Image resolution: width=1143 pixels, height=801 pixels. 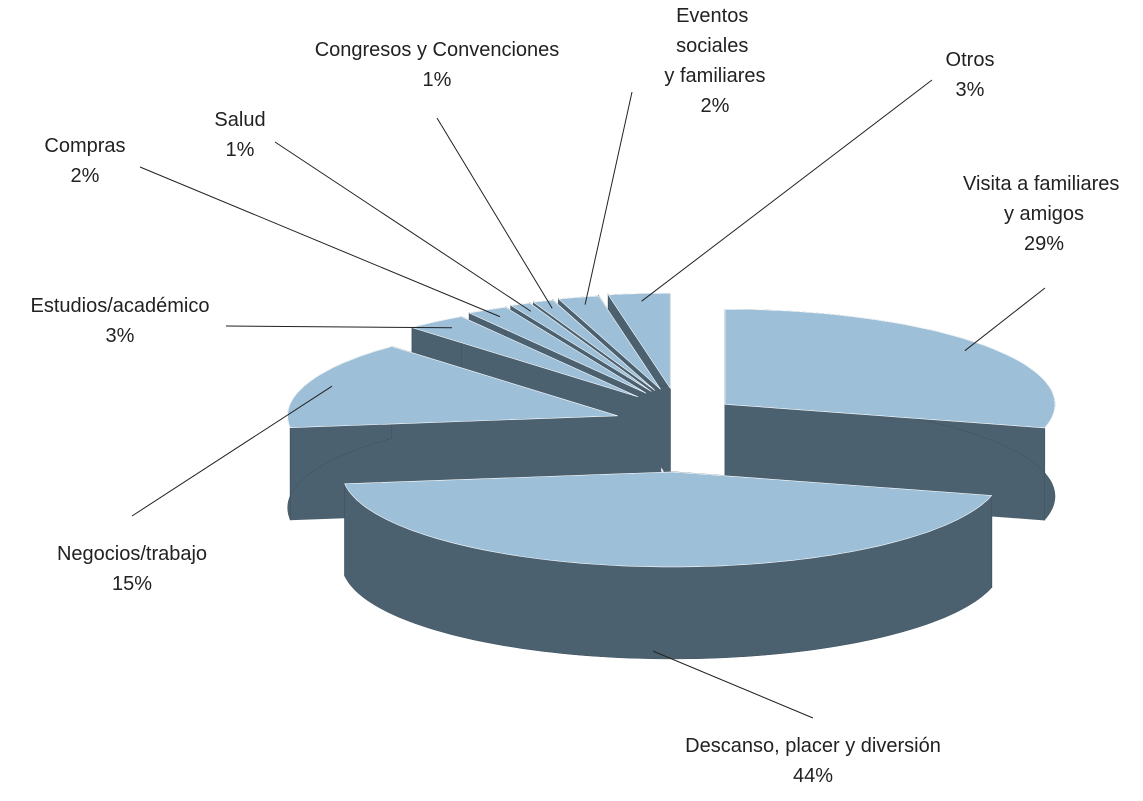 What do you see at coordinates (1044, 244) in the screenshot?
I see `slice-value-label: 29%` at bounding box center [1044, 244].